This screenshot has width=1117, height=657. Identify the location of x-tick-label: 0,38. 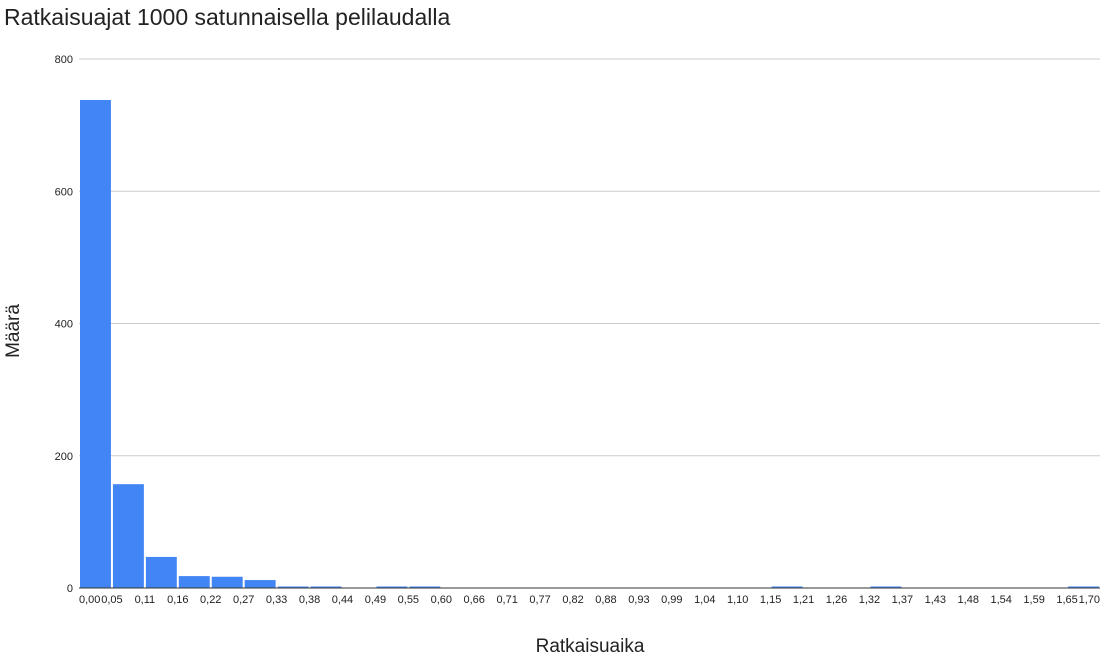
(309, 600).